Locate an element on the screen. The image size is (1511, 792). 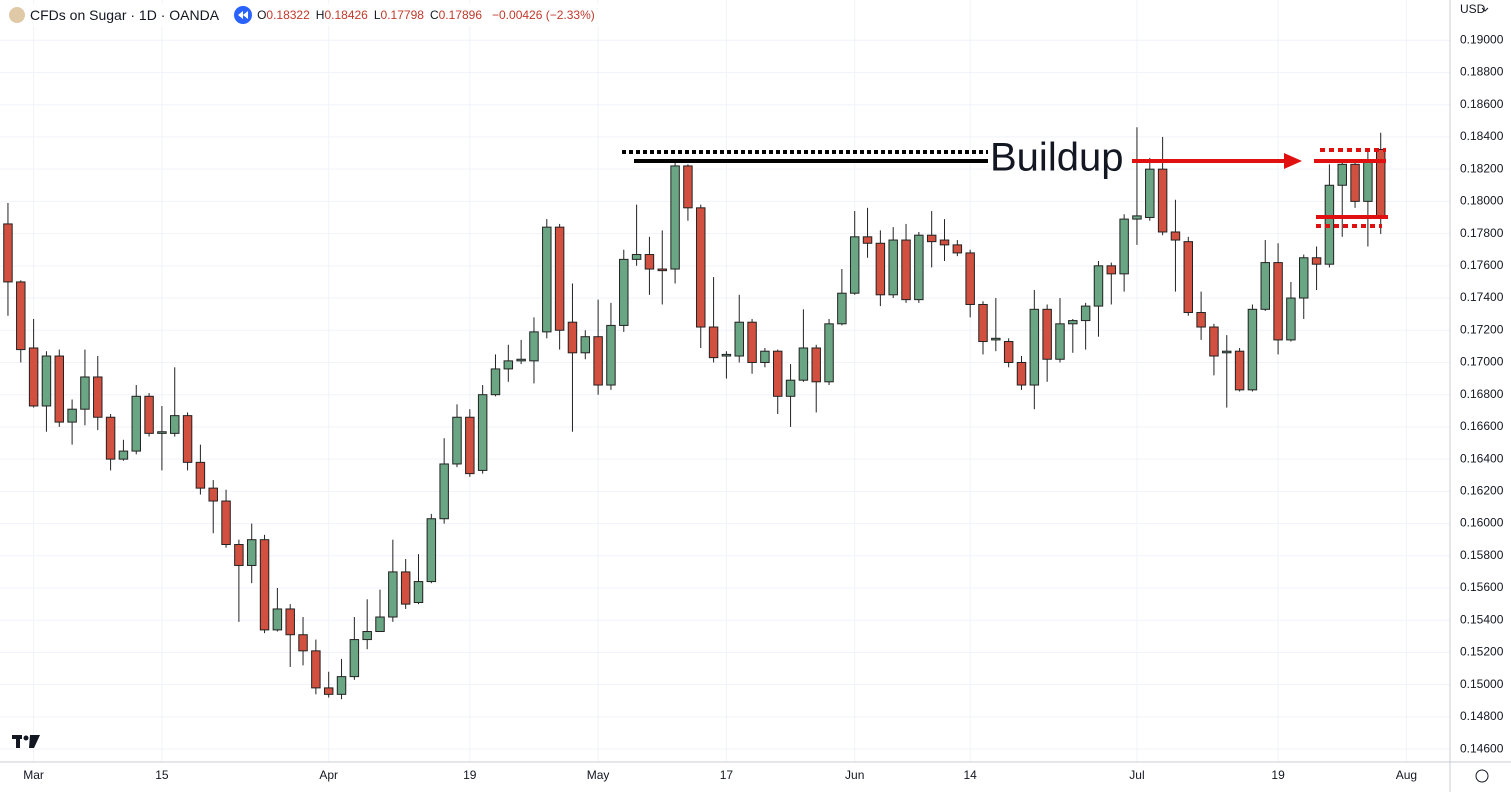
y-tick-label: 0.18400 is located at coordinates (1482, 136).